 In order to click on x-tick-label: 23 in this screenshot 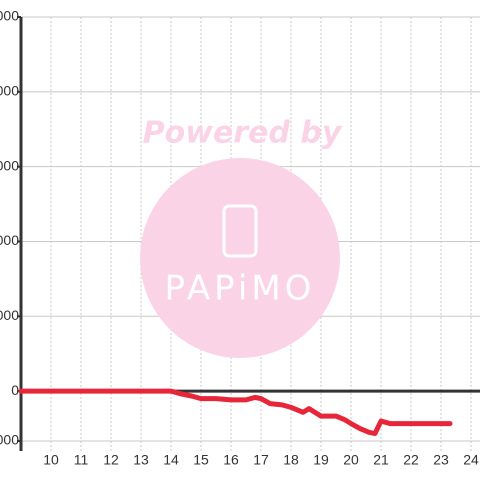, I will do `click(441, 460)`.